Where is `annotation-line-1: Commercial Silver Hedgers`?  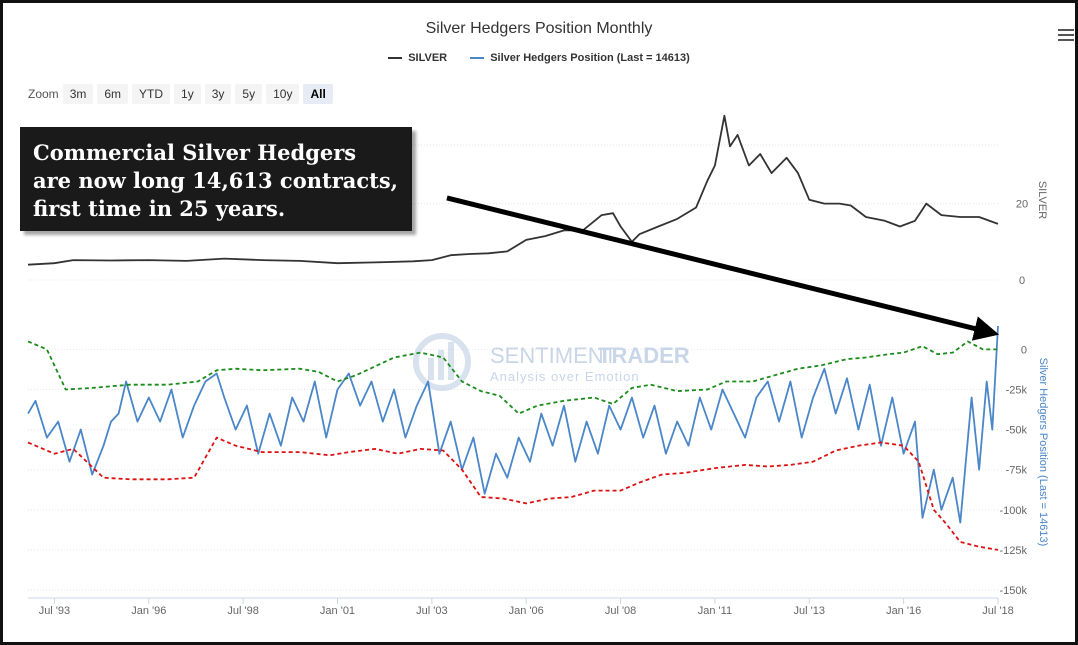
annotation-line-1: Commercial Silver Hedgers is located at coordinates (195, 152).